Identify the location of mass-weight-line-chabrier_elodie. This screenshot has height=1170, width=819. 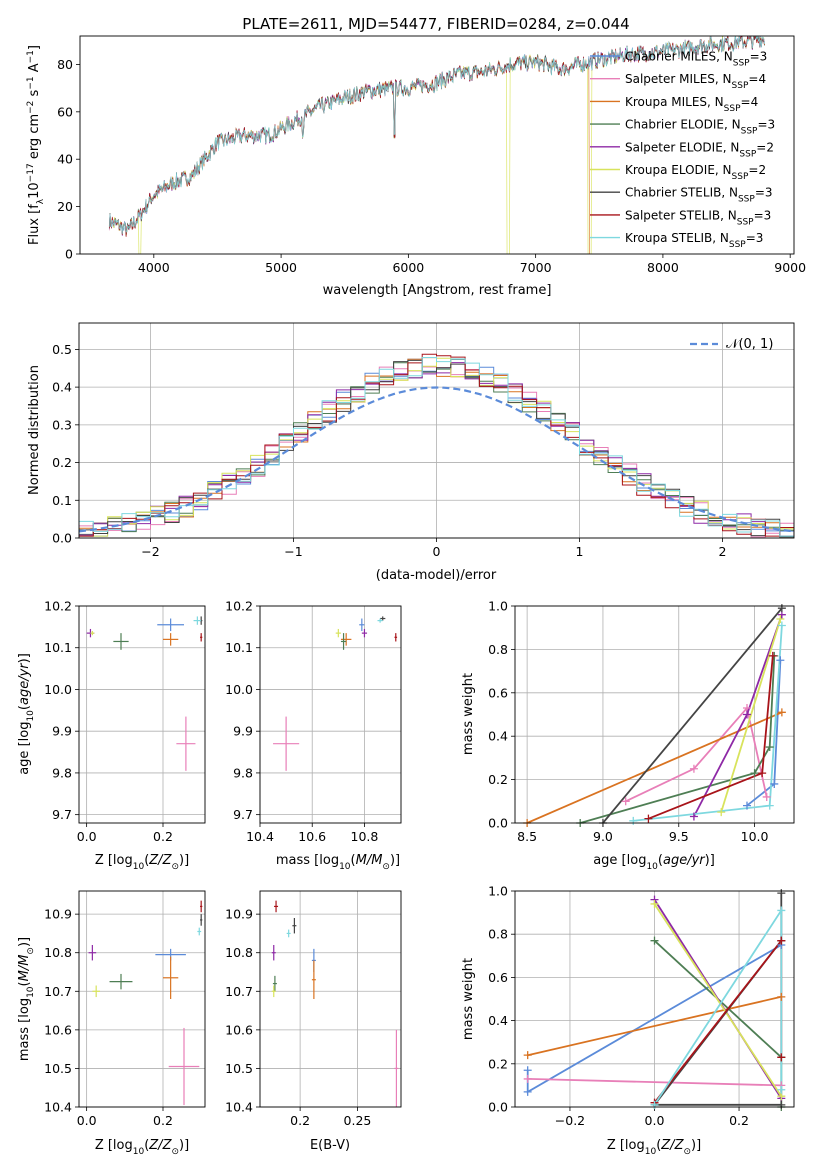
(677, 739).